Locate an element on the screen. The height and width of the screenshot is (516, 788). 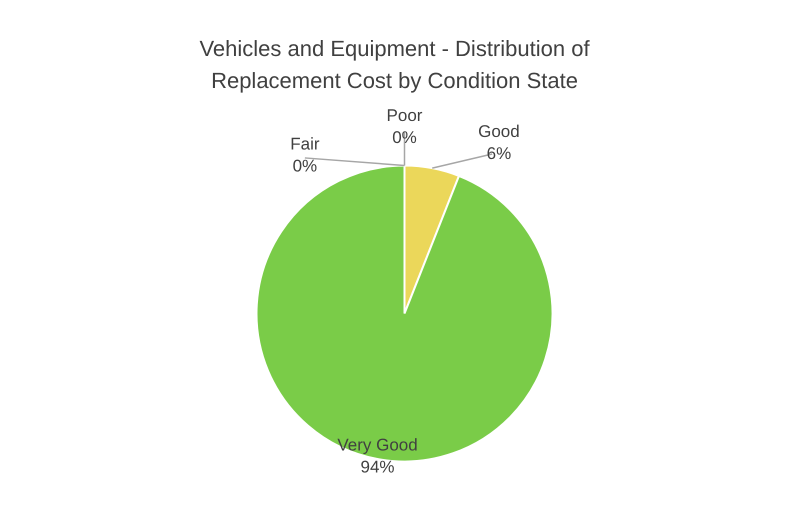
slice-label: Good is located at coordinates (499, 132).